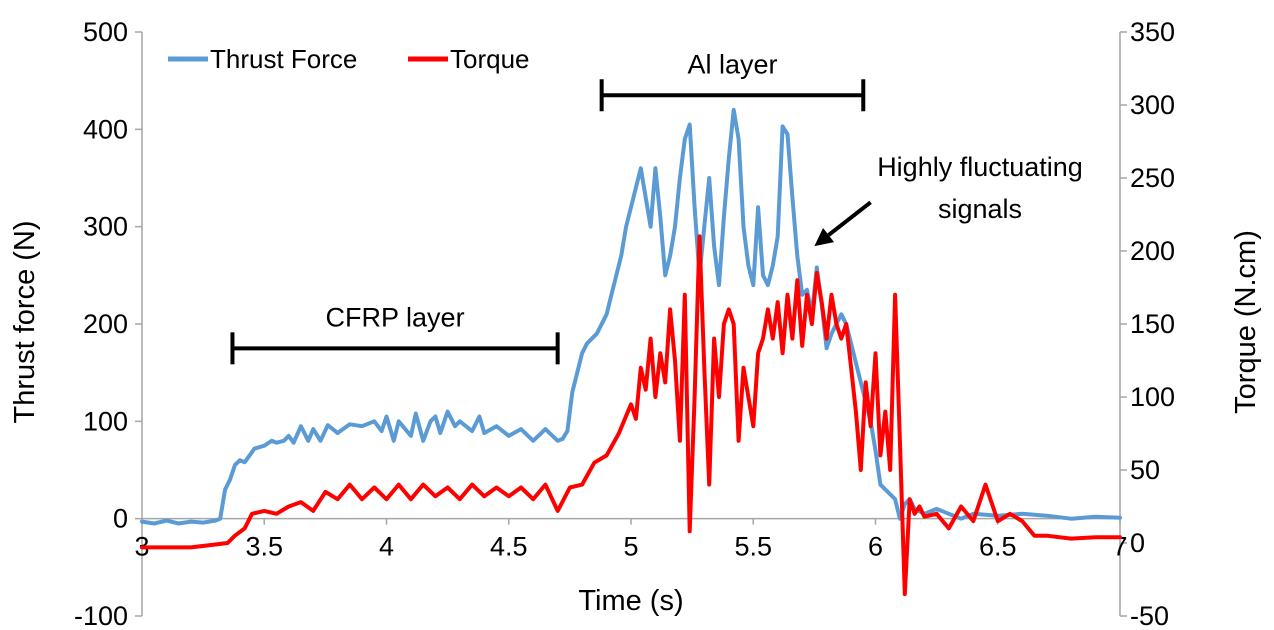  What do you see at coordinates (264, 547) in the screenshot?
I see `x-tick-label: 3.5` at bounding box center [264, 547].